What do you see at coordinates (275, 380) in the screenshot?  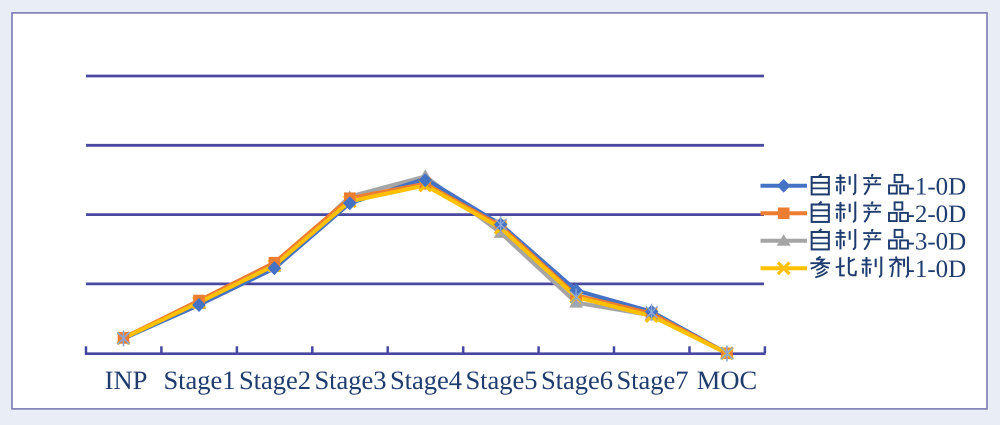 I see `svg-text: Stage2` at bounding box center [275, 380].